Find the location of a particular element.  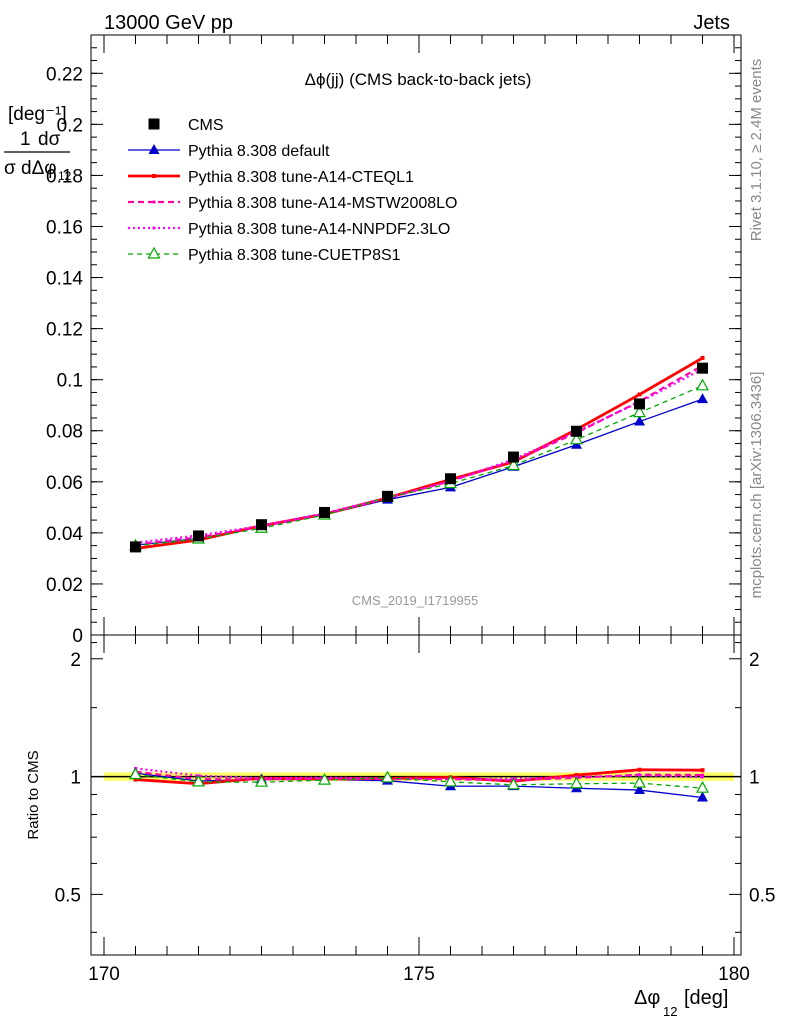

header-right: Jets is located at coordinates (711, 23).